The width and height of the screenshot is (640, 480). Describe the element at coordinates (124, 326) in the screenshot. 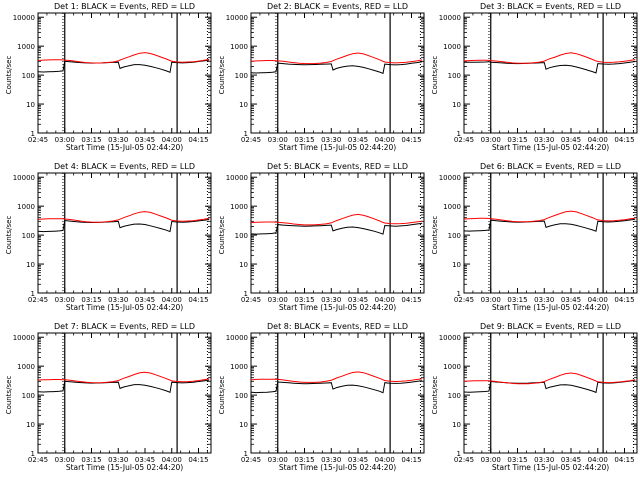

I see `panel-title: Det 7: BLACK = Events, RED = LLD` at that location.